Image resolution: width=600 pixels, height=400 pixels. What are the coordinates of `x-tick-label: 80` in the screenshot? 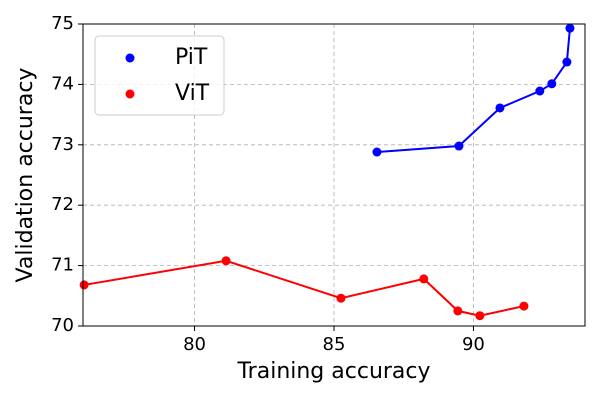 It's located at (194, 344).